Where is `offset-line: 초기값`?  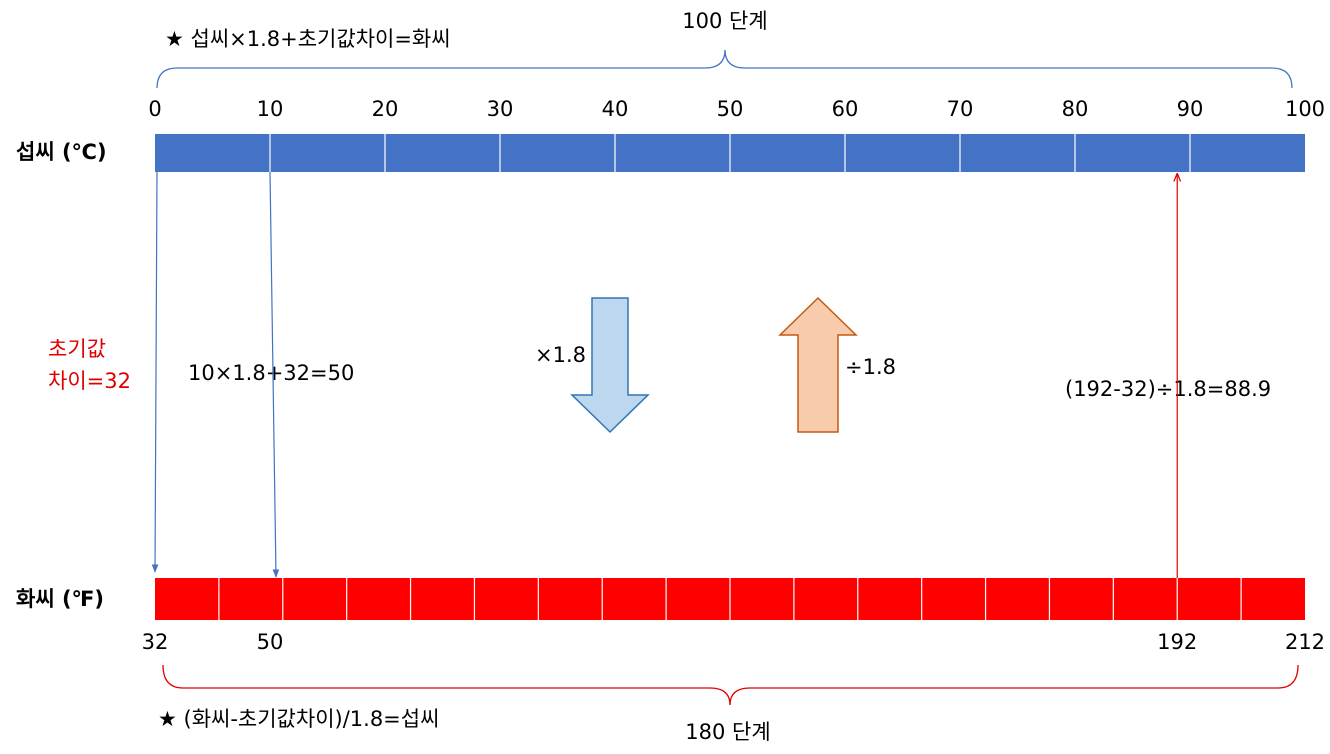 offset-line: 초기값 is located at coordinates (77, 349).